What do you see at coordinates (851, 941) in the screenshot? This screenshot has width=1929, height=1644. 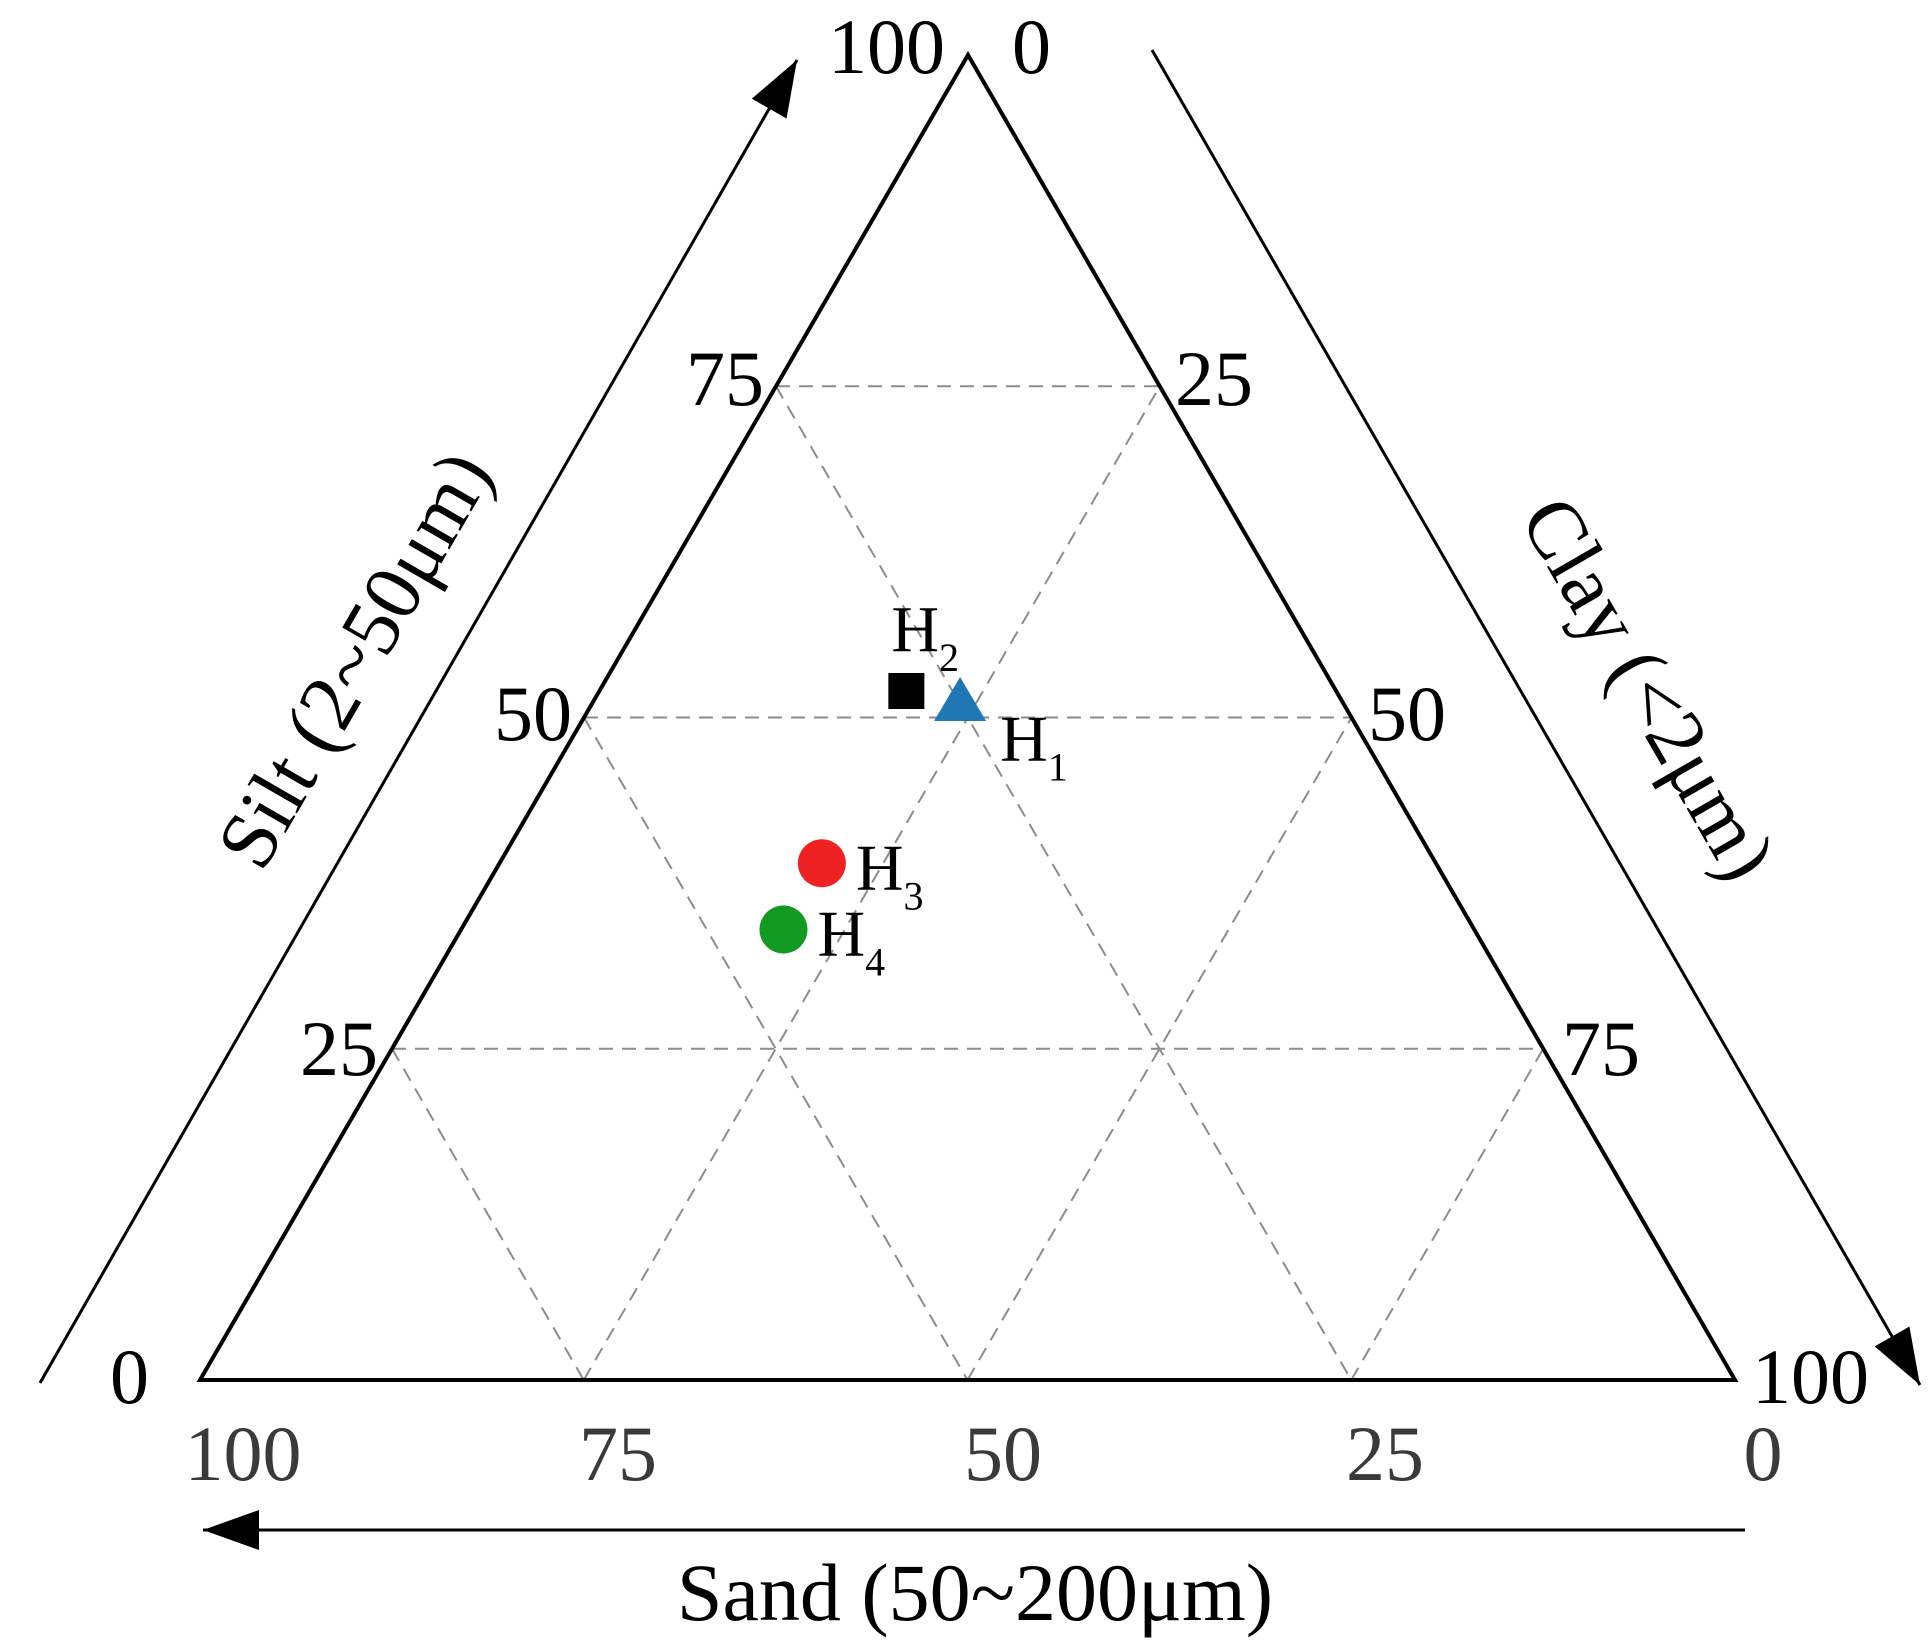 I see `point-label-H4: H4` at bounding box center [851, 941].